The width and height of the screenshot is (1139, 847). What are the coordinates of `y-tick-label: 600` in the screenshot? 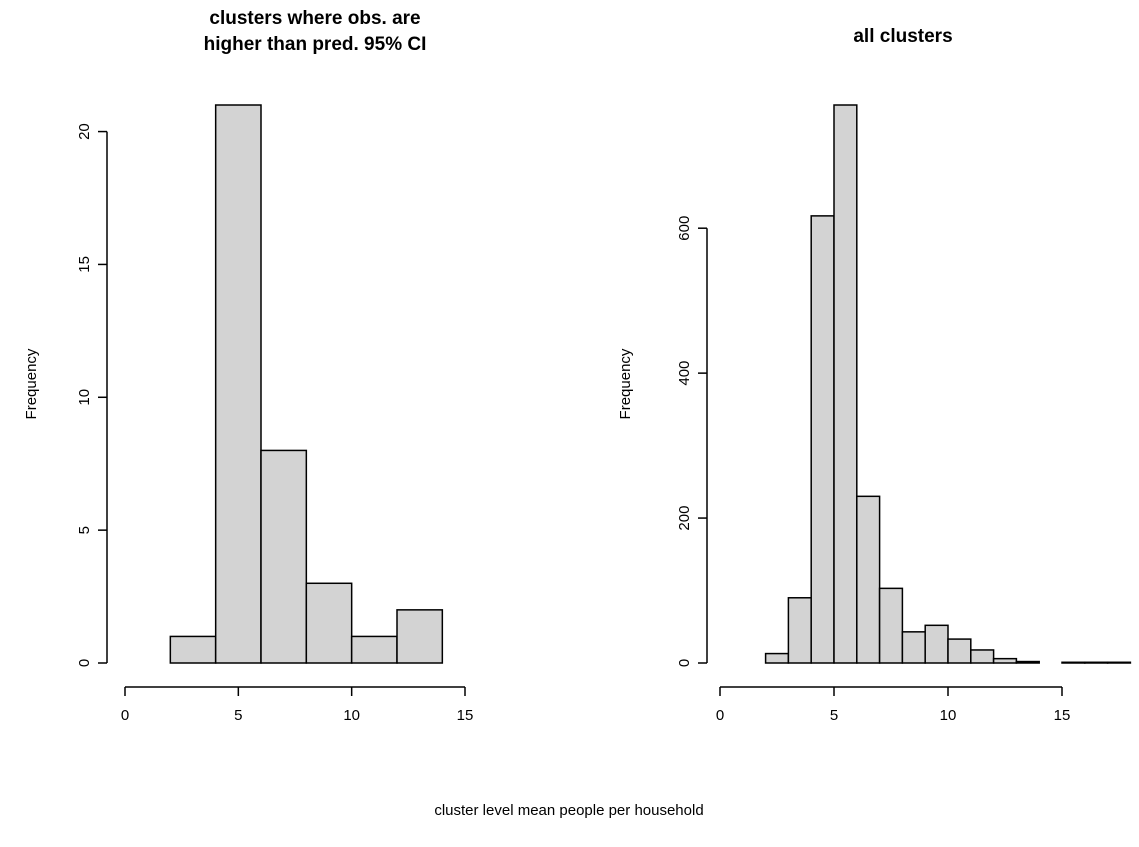 It's located at (684, 228).